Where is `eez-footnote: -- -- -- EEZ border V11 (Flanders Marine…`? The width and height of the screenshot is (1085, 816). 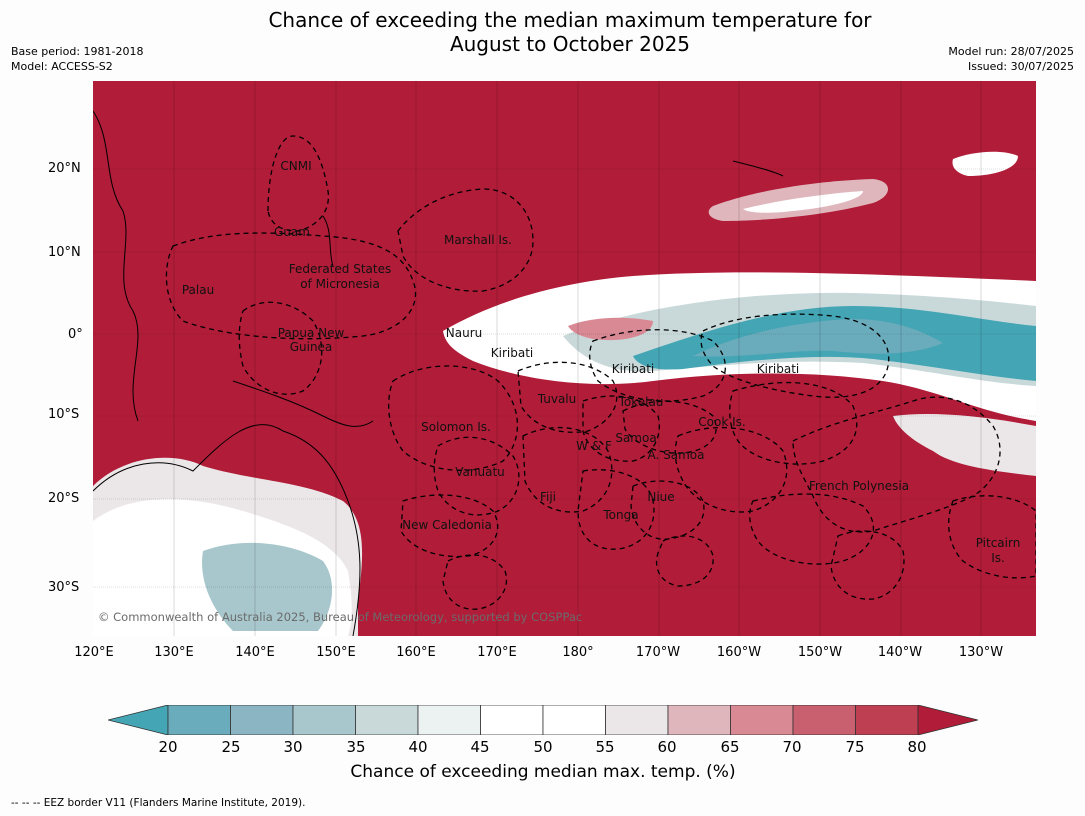
eez-footnote: -- -- -- EEZ border V11 (Flanders Marine… is located at coordinates (158, 803).